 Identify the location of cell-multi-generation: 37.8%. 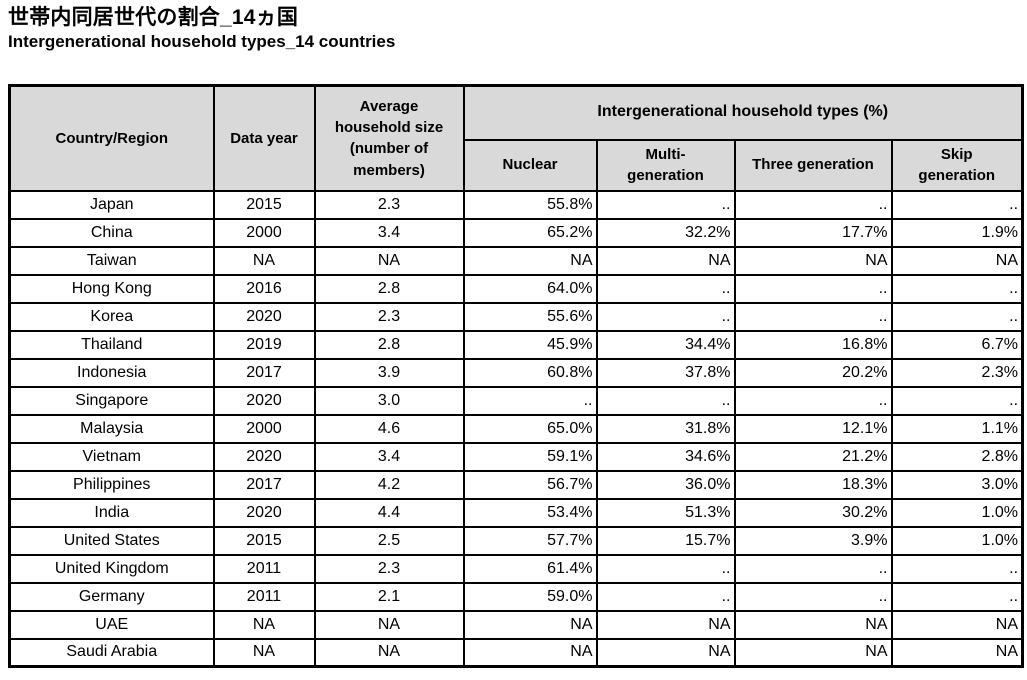
(665, 372).